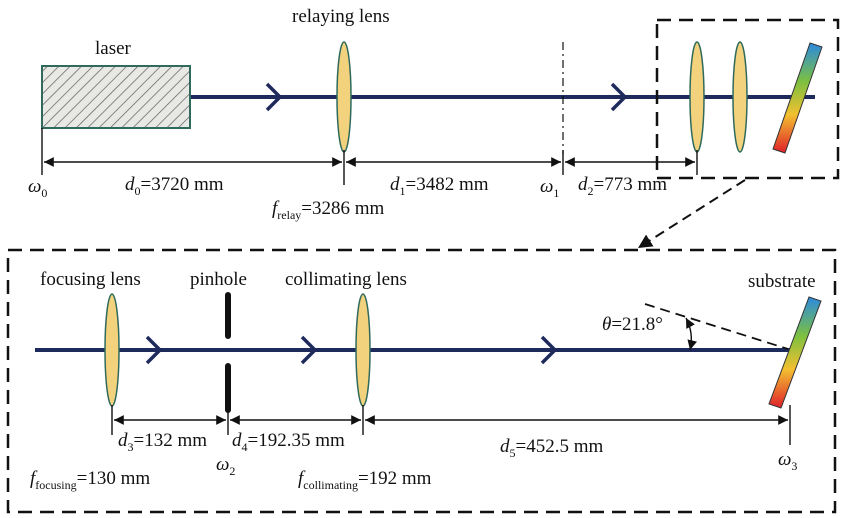 The height and width of the screenshot is (518, 841). What do you see at coordinates (691, 334) in the screenshot?
I see `angle-arc` at bounding box center [691, 334].